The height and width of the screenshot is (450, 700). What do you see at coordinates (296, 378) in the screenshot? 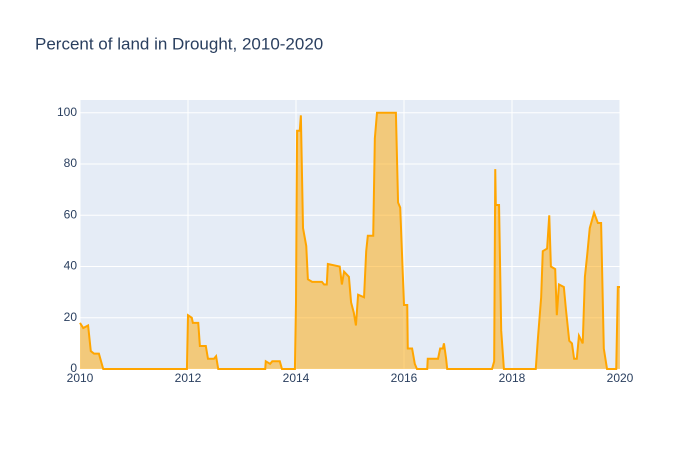
I see `x-tick-label: 2014` at bounding box center [296, 378].